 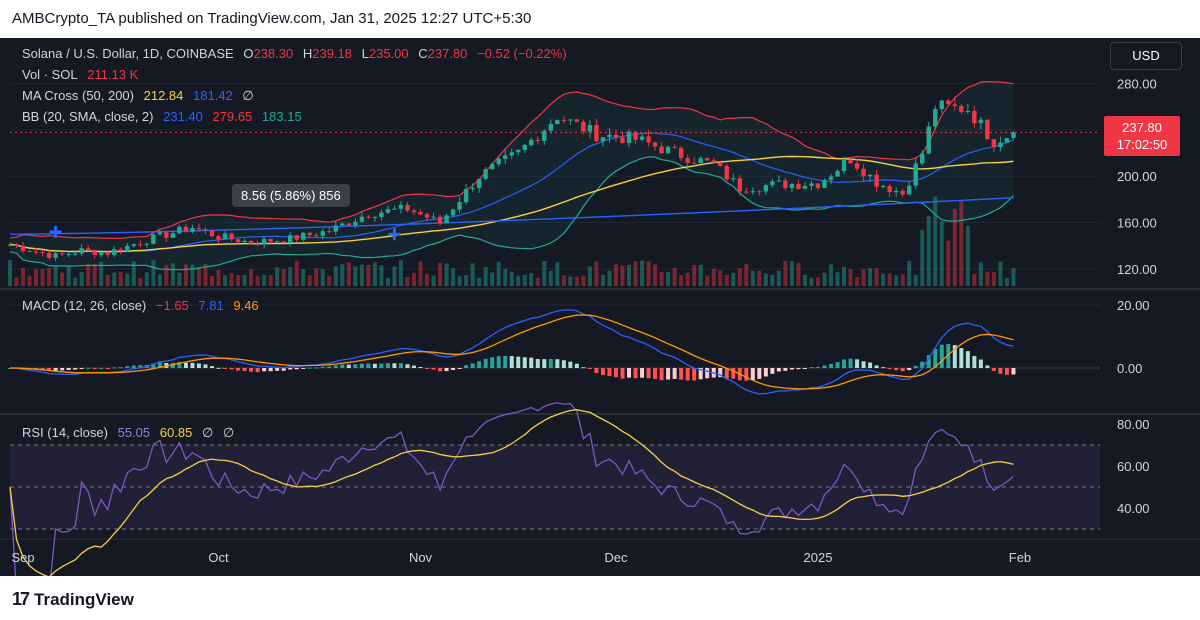 I want to click on tradingview-logo-text: TradingView, so click(x=84, y=599).